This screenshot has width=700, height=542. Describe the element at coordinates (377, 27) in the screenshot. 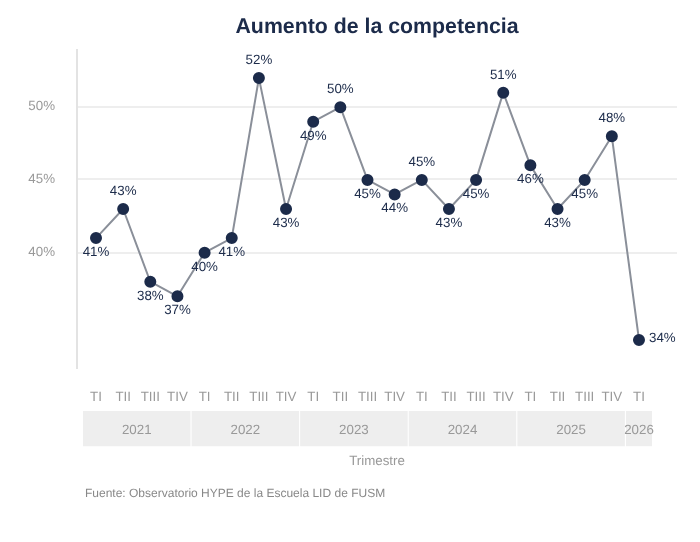

I see `chart-title: Aumento de la competencia` at that location.